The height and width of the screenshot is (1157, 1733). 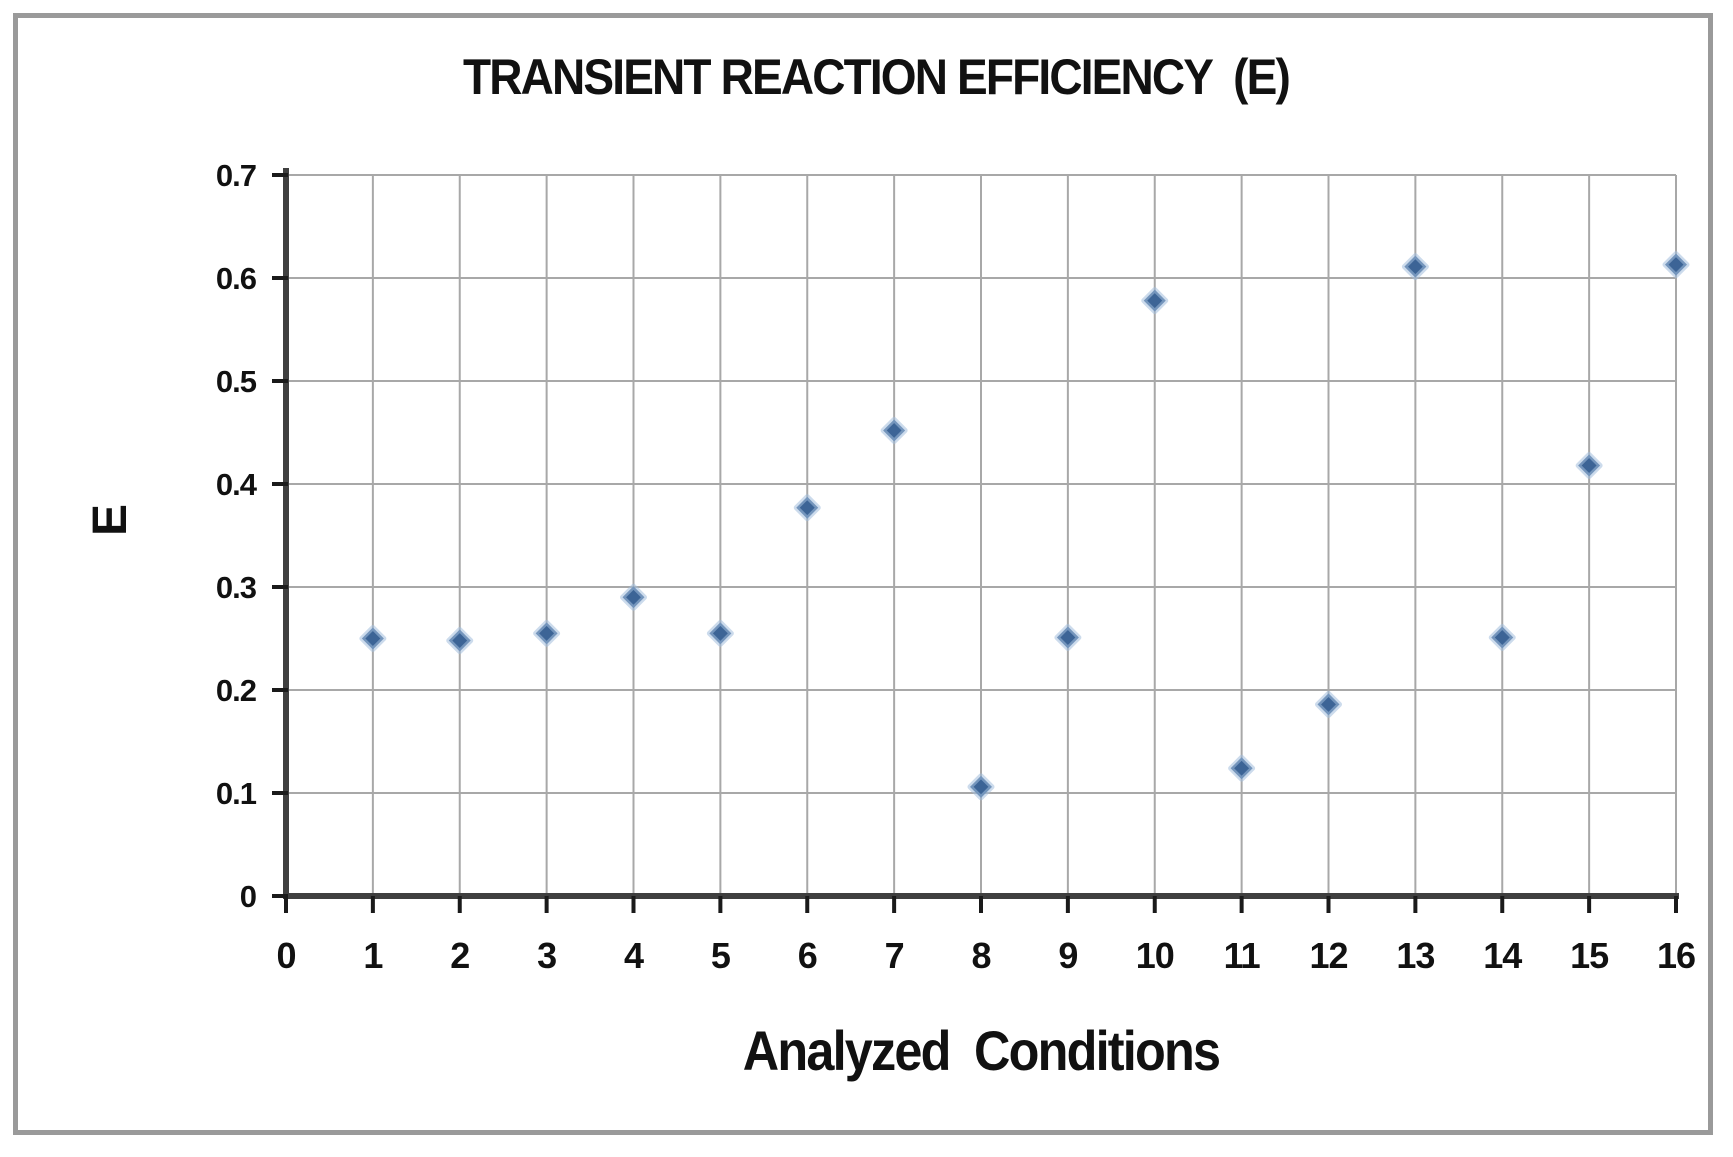 What do you see at coordinates (1502, 955) in the screenshot?
I see `x-tick-label: 14` at bounding box center [1502, 955].